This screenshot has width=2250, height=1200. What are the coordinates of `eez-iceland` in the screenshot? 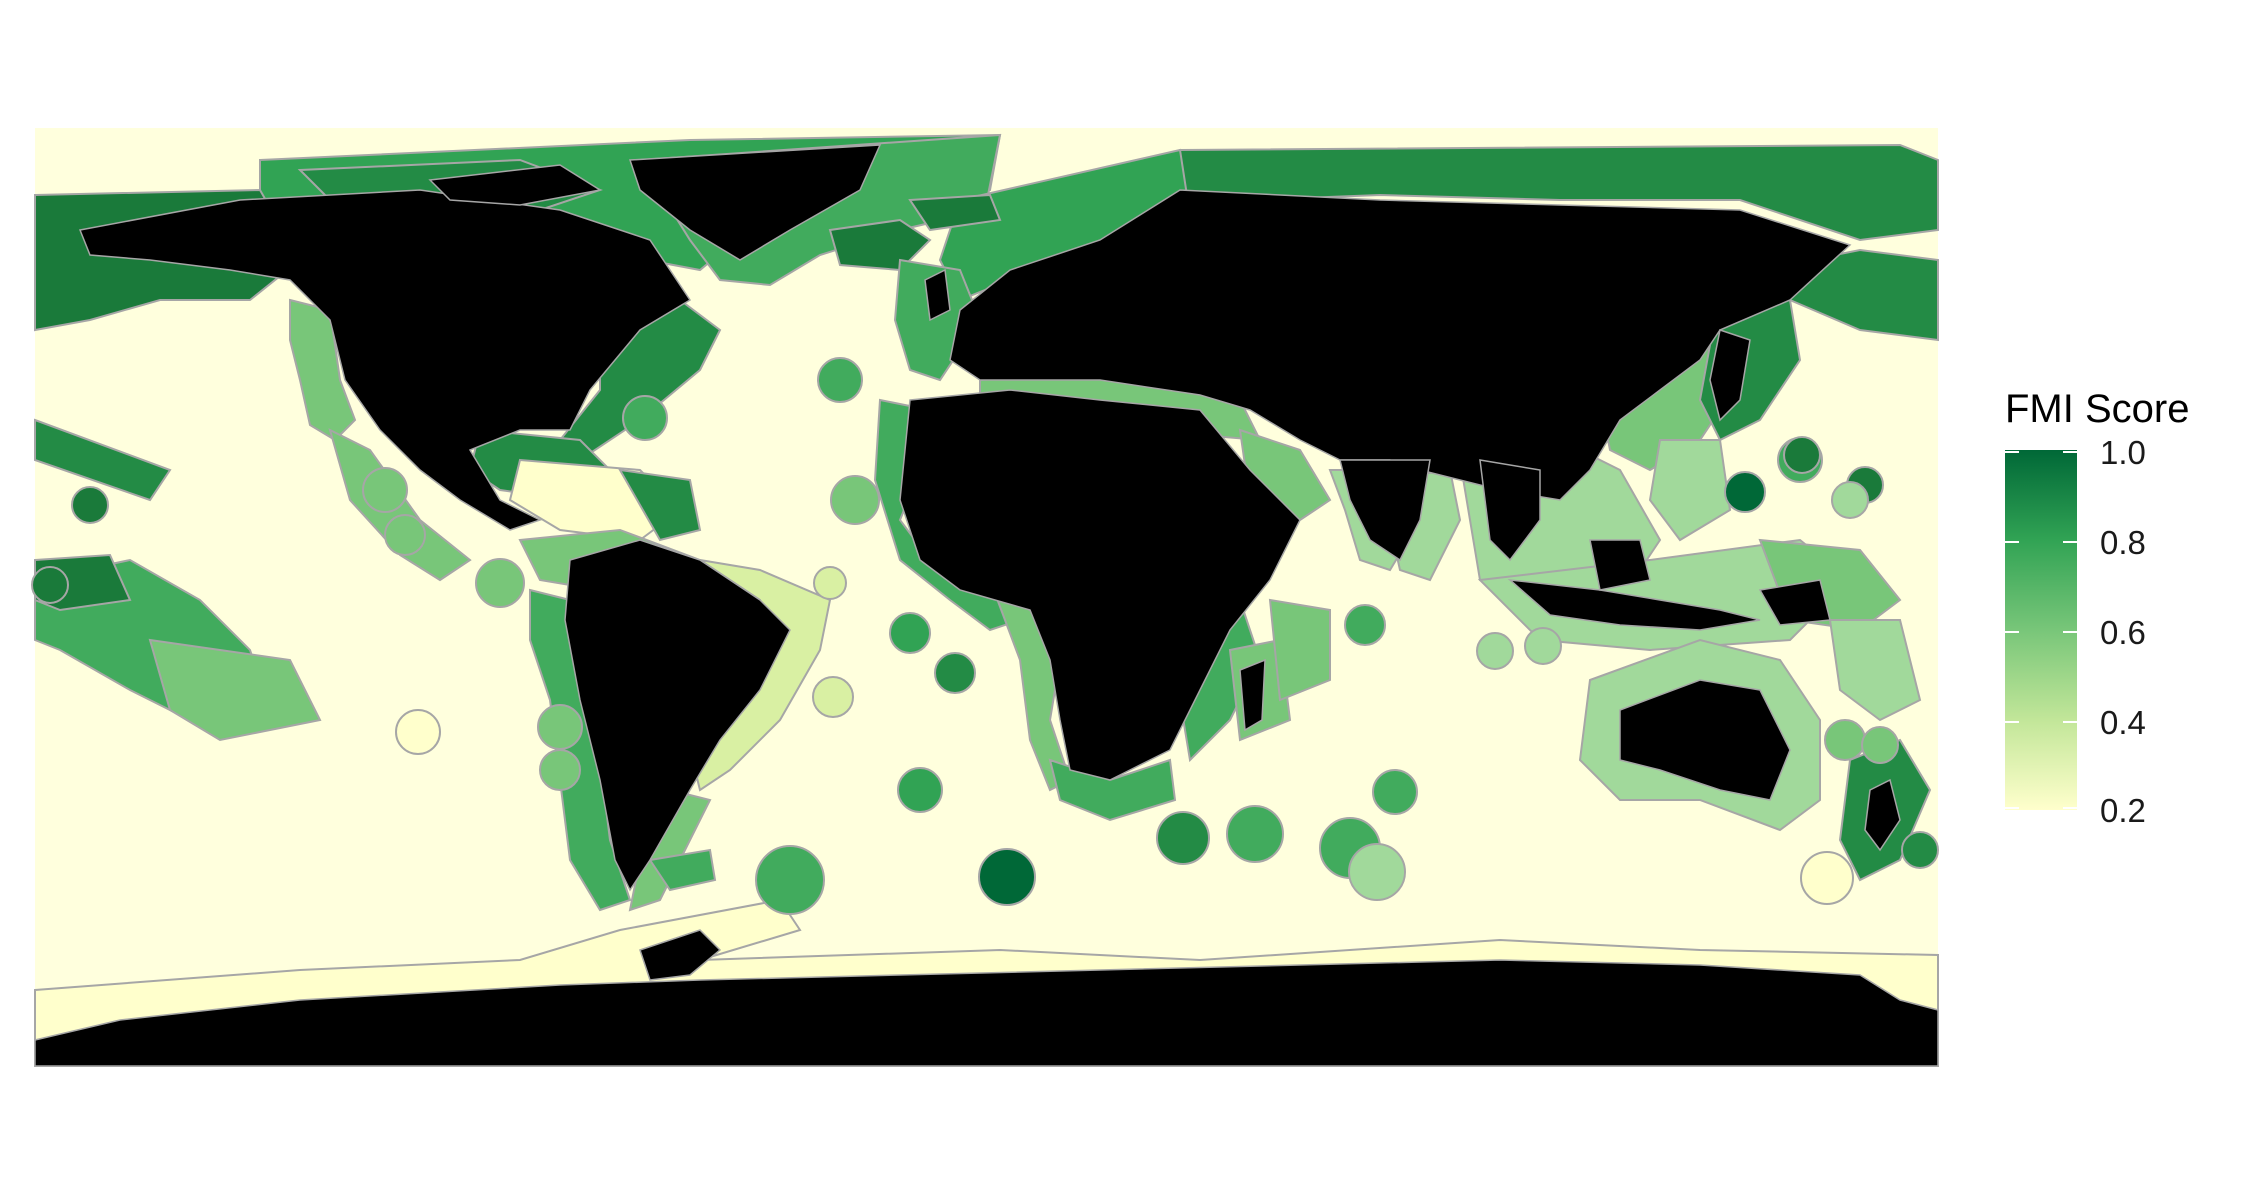 It's located at (880, 245).